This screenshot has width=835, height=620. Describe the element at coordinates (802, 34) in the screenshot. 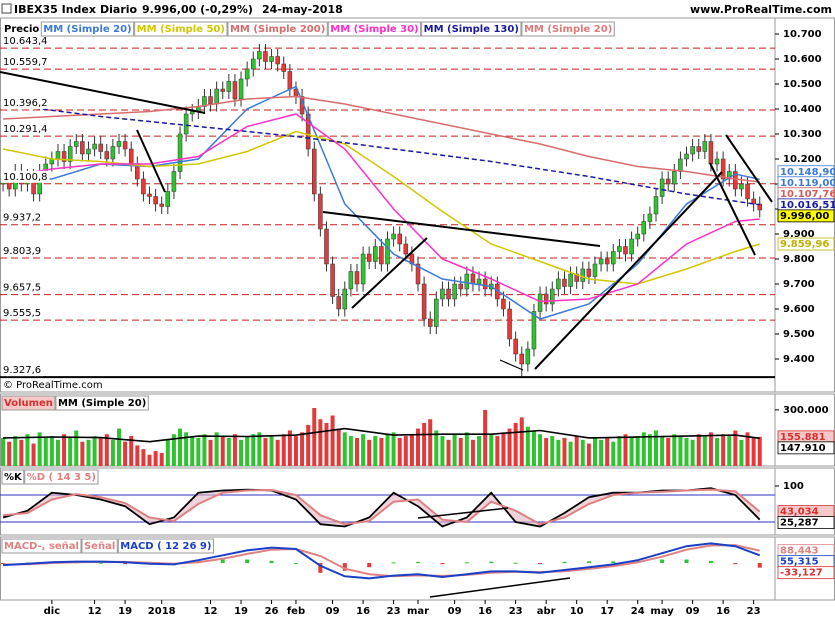

I see `y-tick-label: 10.700` at that location.